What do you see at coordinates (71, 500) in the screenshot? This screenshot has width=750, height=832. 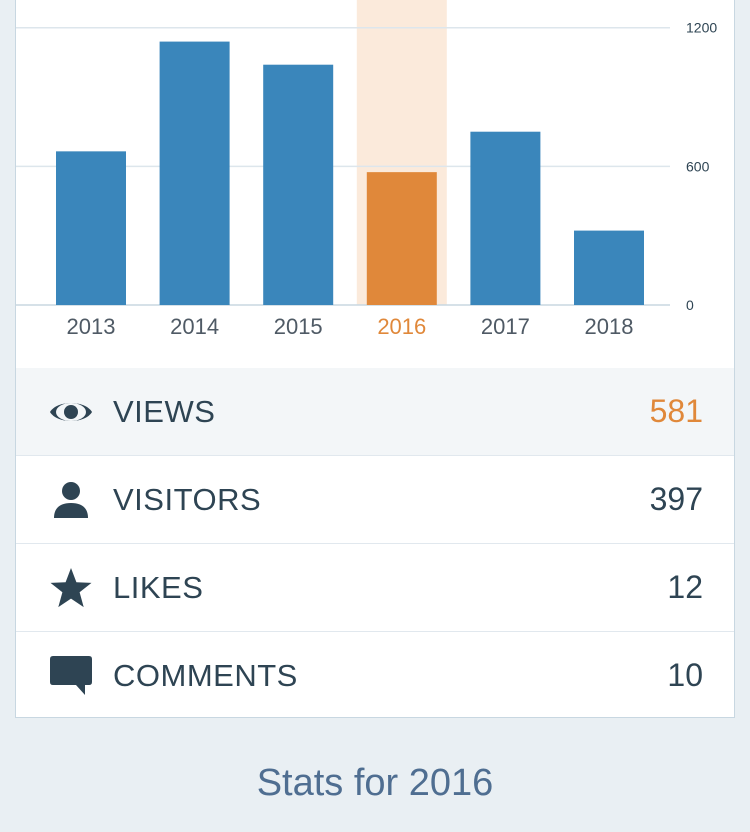 I see `person-icon` at bounding box center [71, 500].